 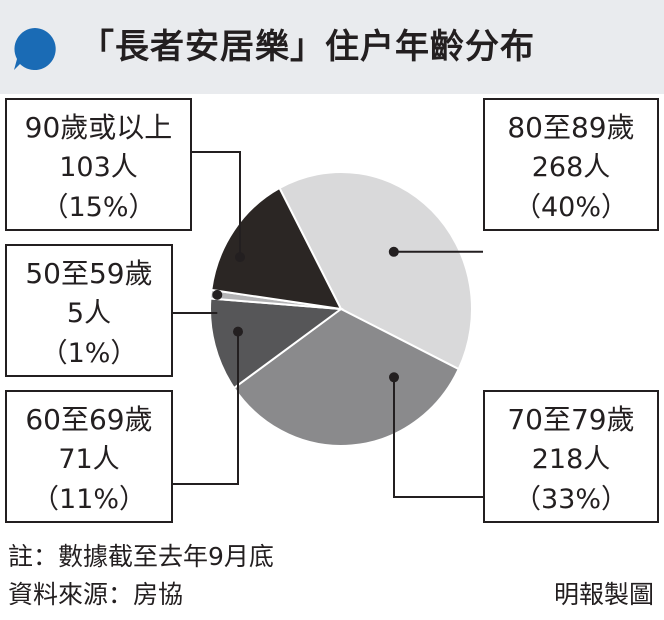 What do you see at coordinates (96, 594) in the screenshot?
I see `source-note: 資料來源：房協` at bounding box center [96, 594].